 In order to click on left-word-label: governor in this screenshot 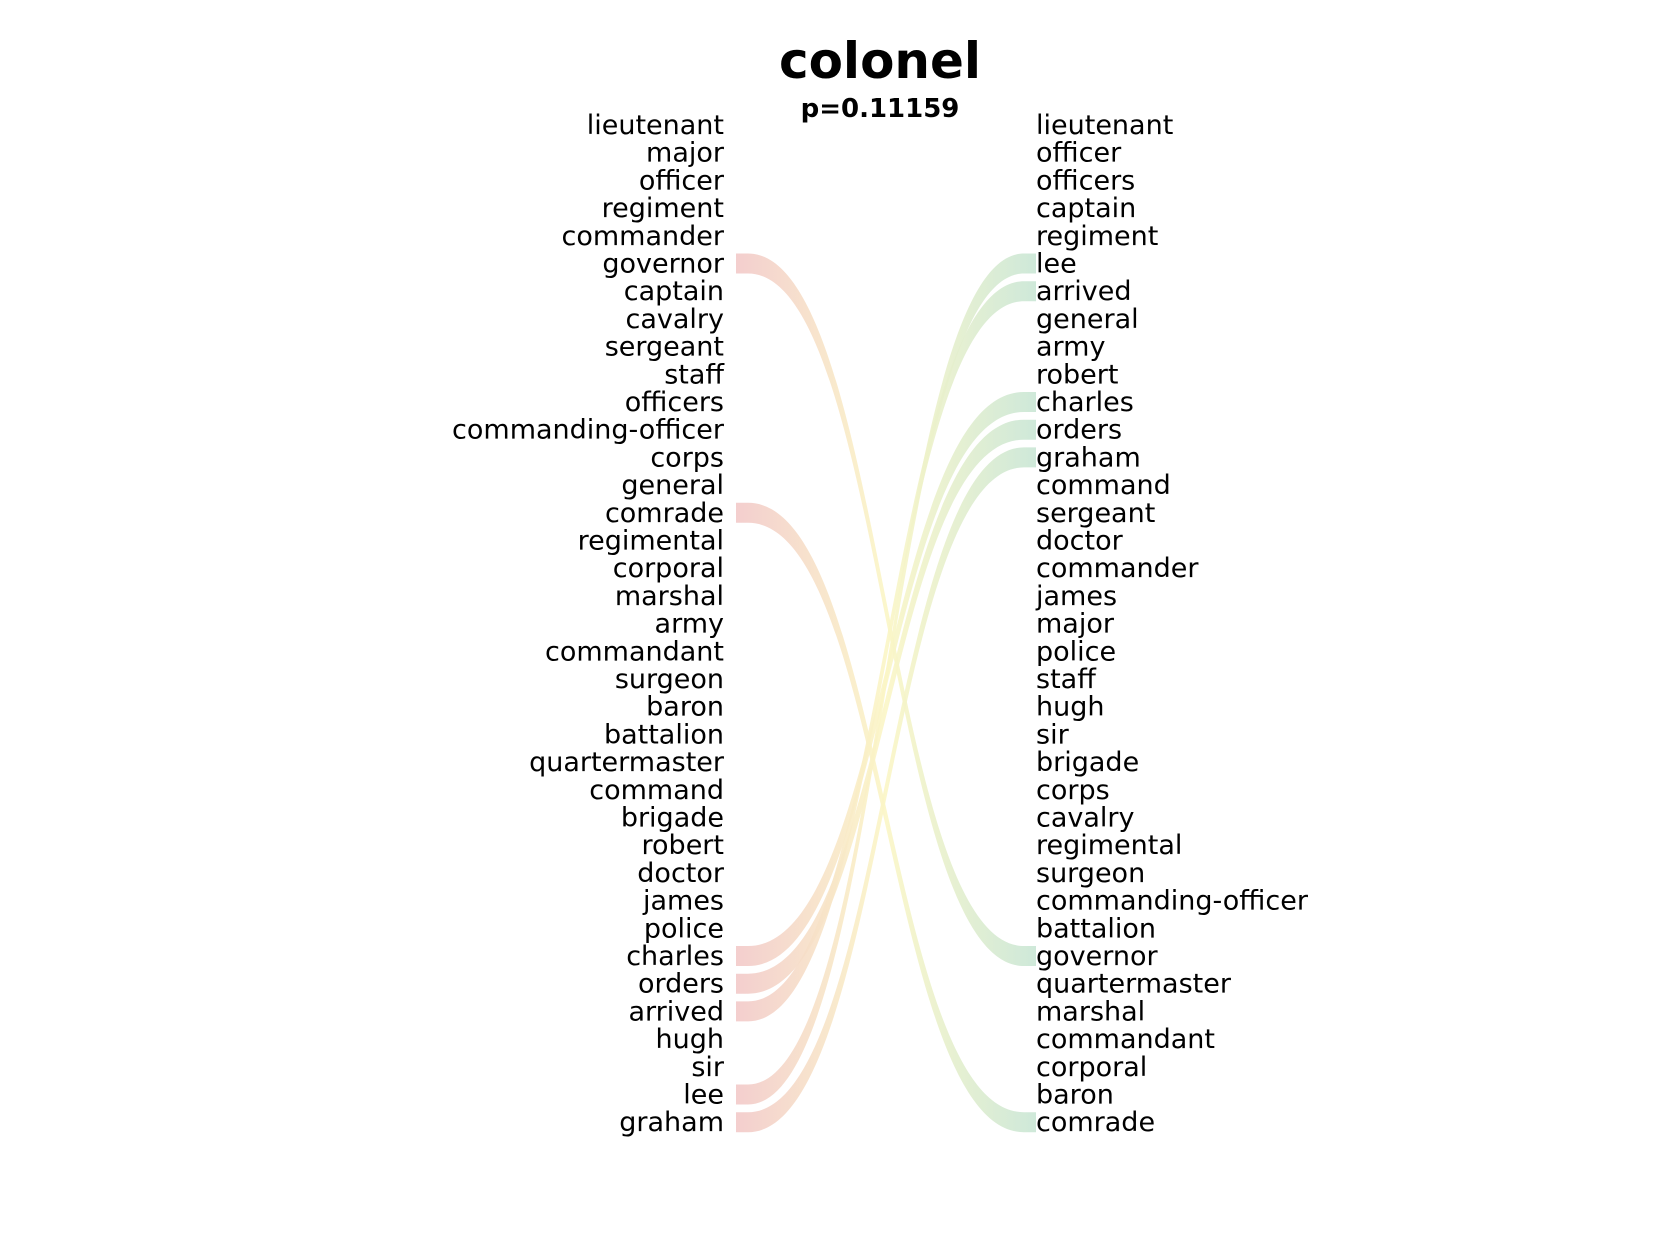, I will do `click(663, 264)`.